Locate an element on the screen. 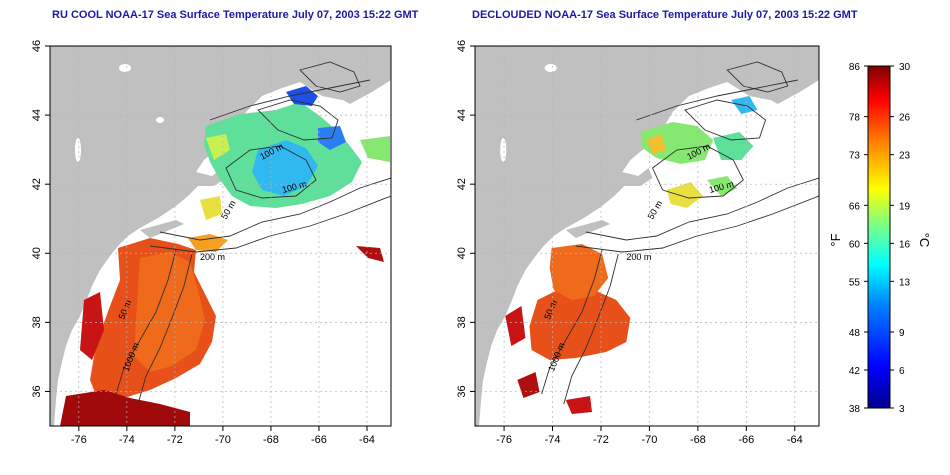 The image size is (950, 475). fahrenheit-tick-label: 38 is located at coordinates (855, 409).